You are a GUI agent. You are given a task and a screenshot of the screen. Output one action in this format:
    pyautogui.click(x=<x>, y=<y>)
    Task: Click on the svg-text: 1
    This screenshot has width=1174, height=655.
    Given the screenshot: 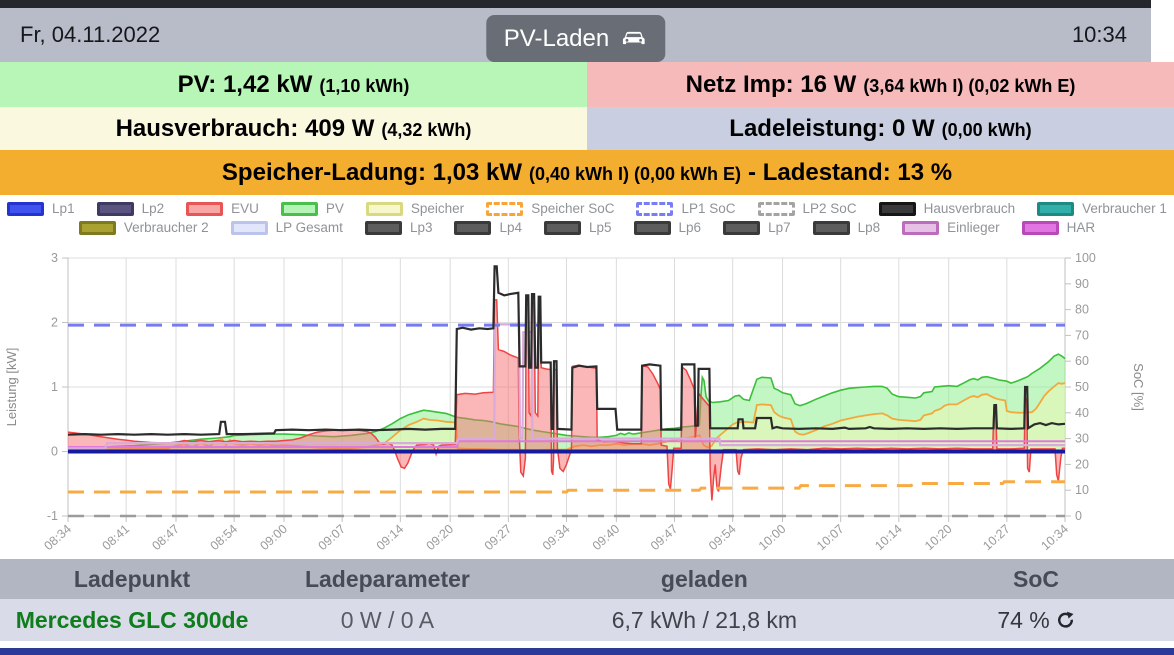 What is the action you would take?
    pyautogui.click(x=54, y=387)
    